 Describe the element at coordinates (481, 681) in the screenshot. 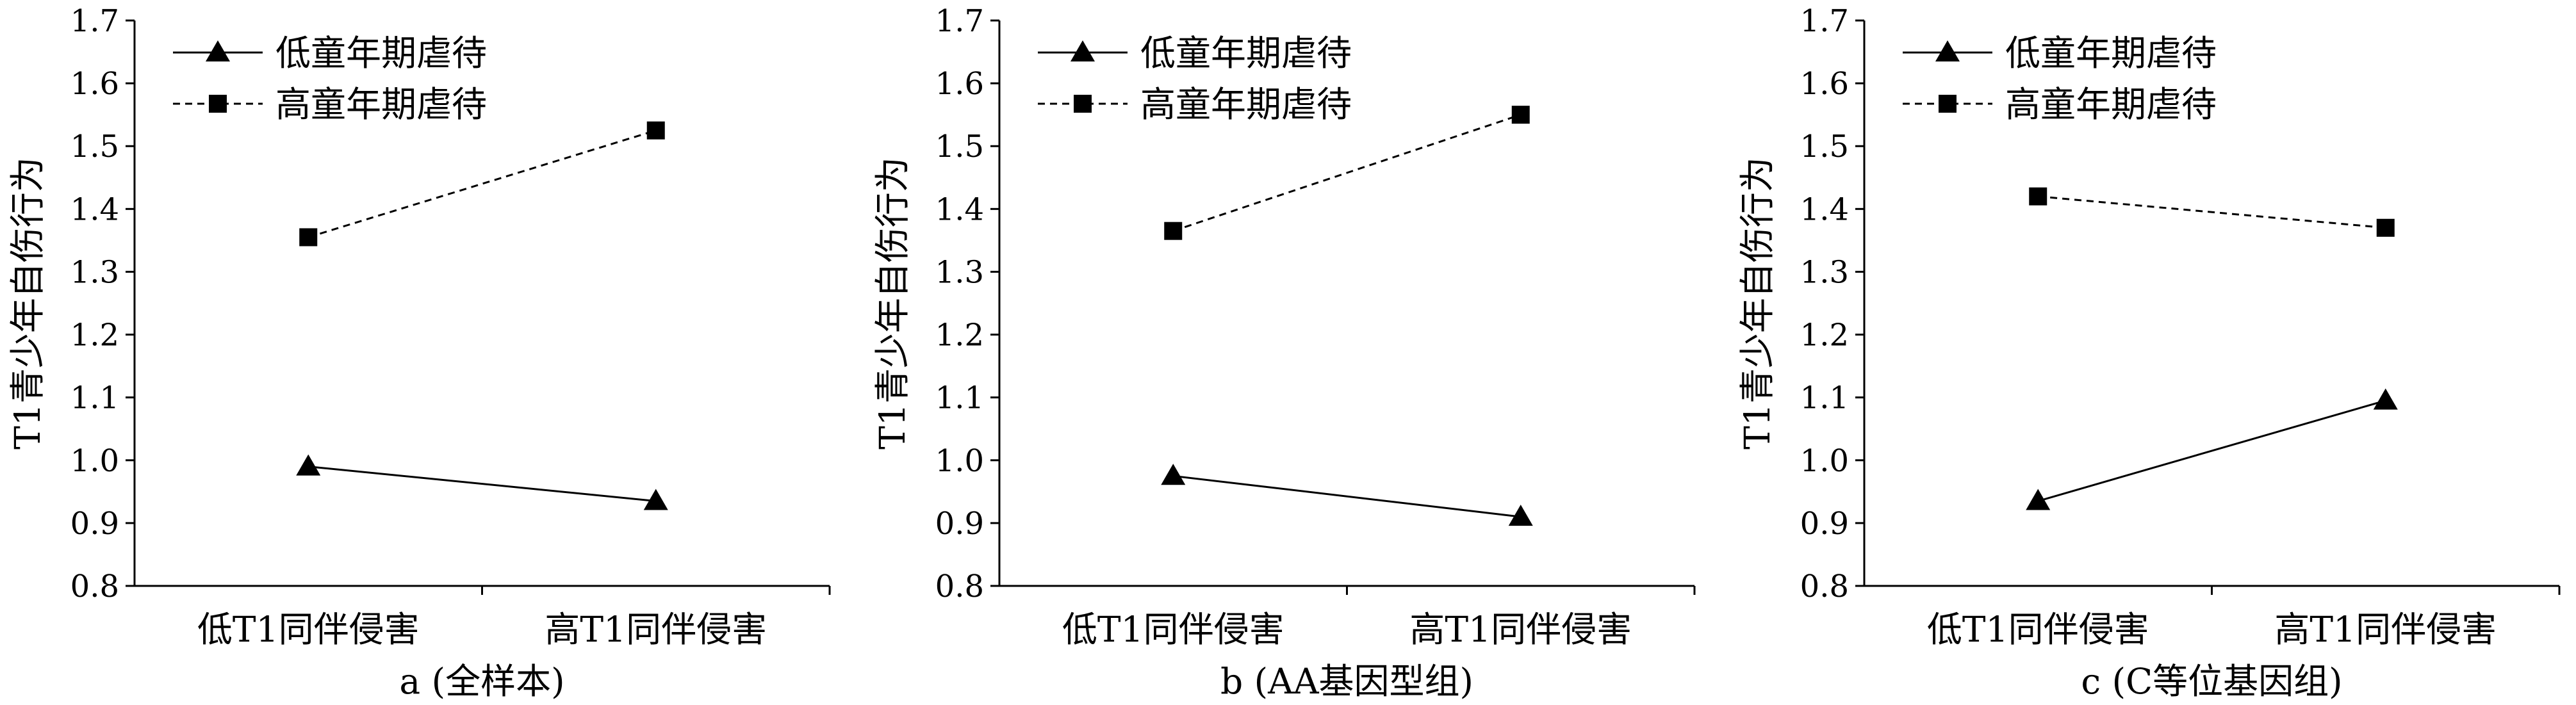

I see `panel-title: a (全样本)` at that location.